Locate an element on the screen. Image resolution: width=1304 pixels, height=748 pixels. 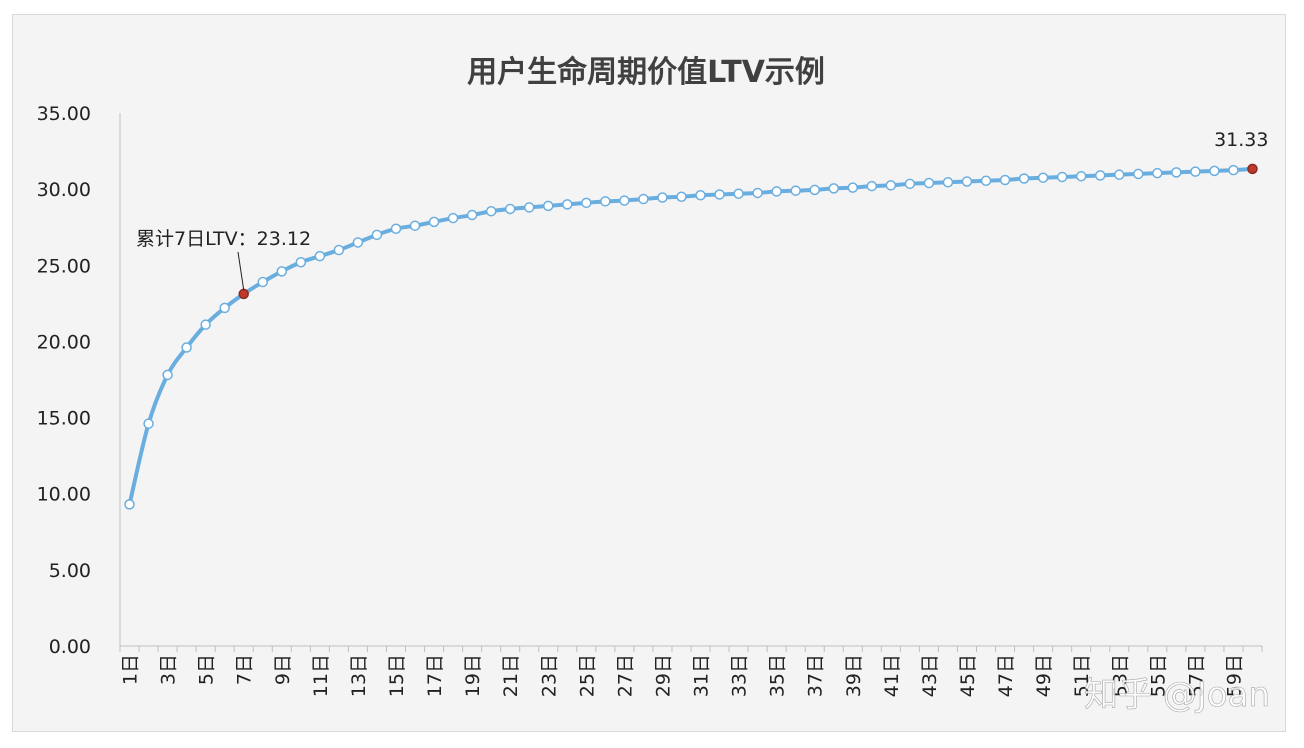
y-tick-label: 30.00 is located at coordinates (64, 190).